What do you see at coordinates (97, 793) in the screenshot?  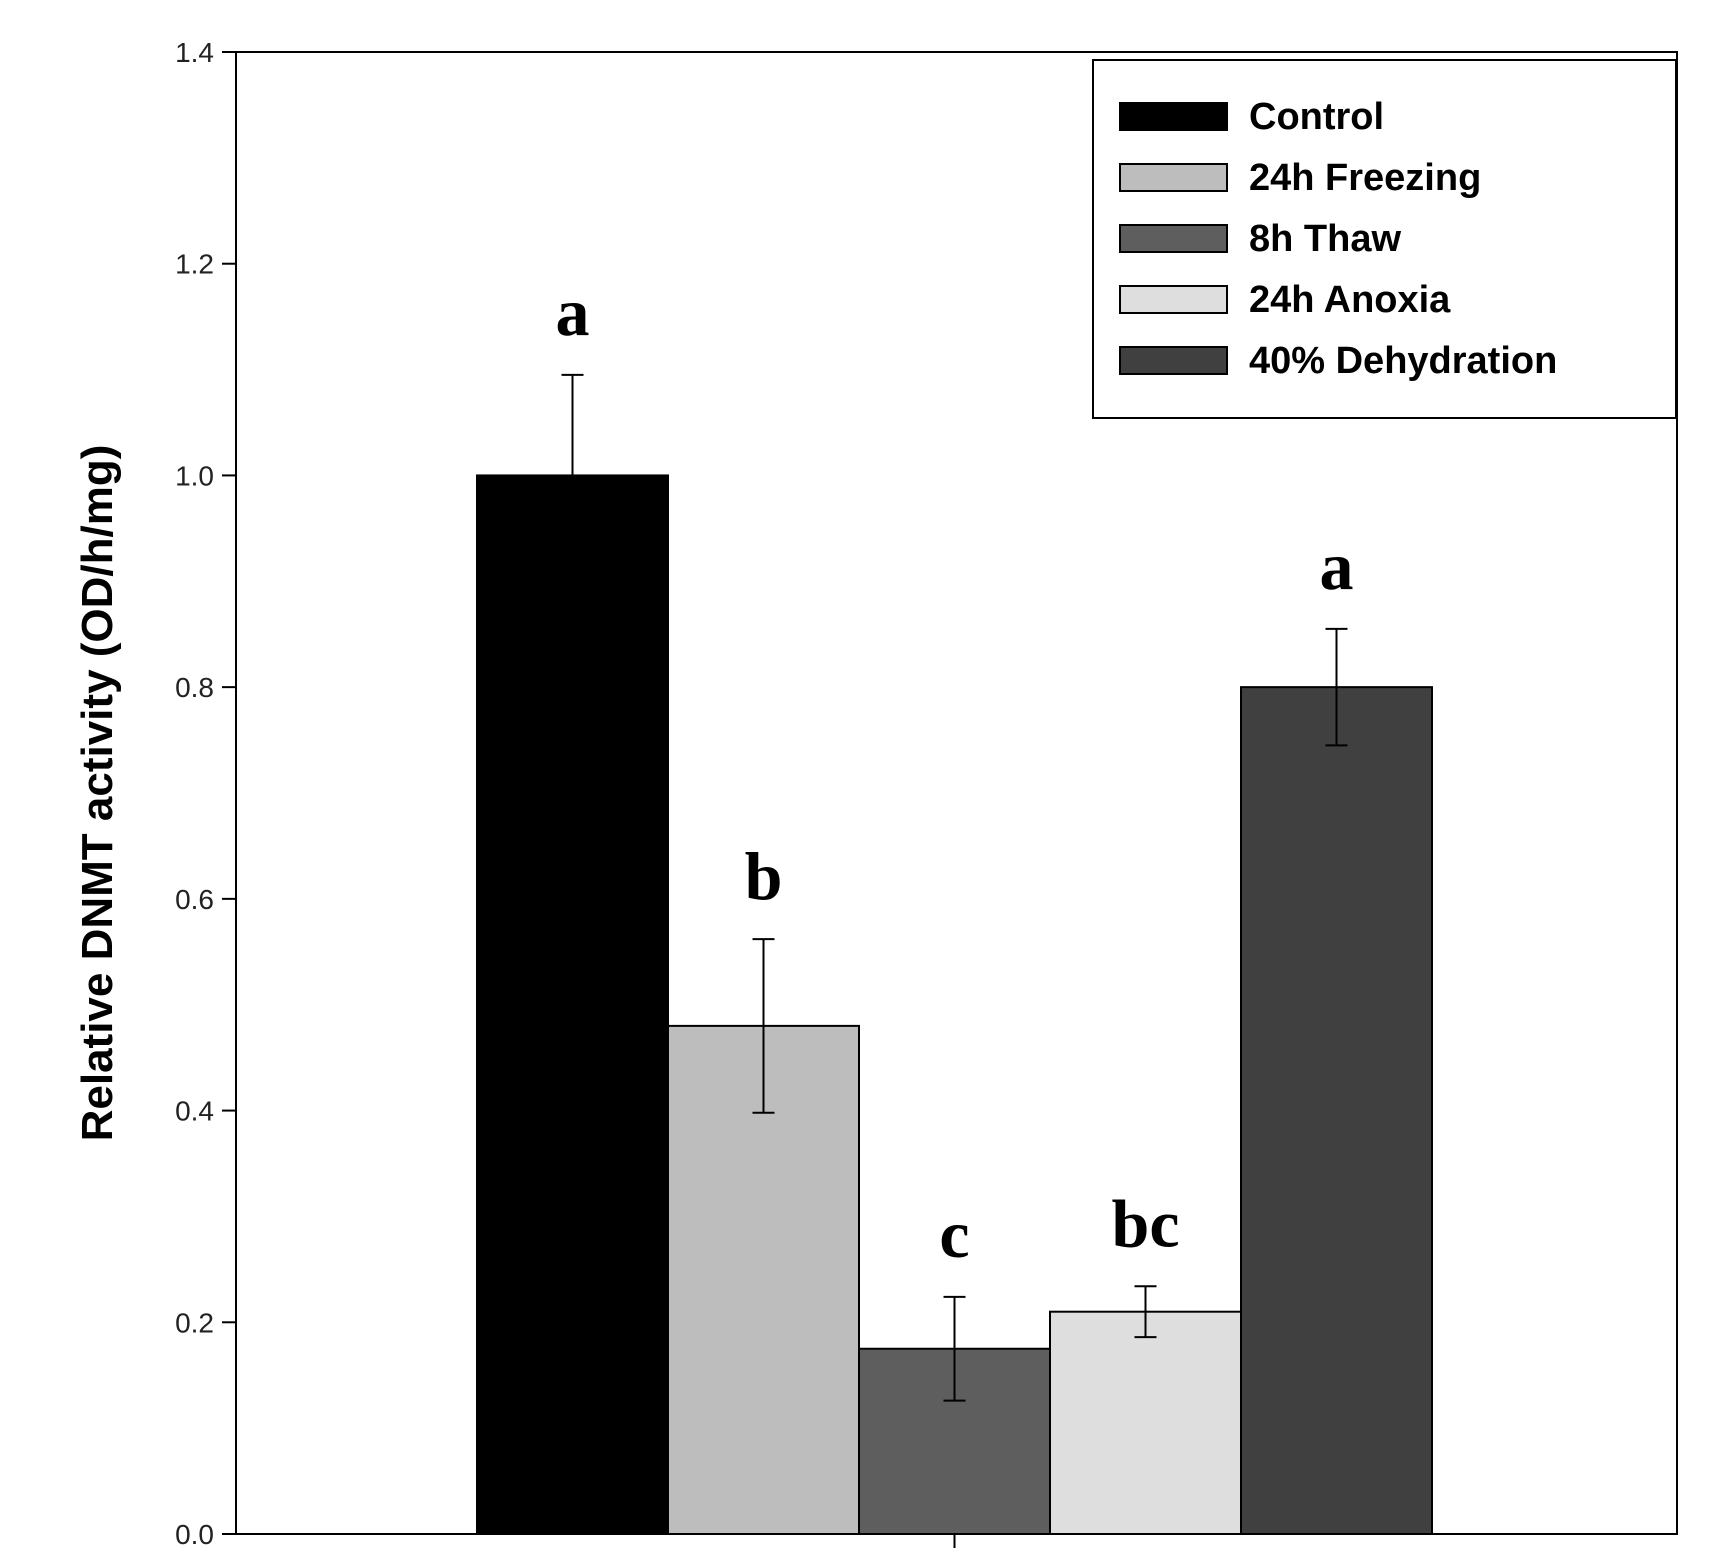 I see `y-axis-title: Relative DNMT activity (OD/h/mg)` at bounding box center [97, 793].